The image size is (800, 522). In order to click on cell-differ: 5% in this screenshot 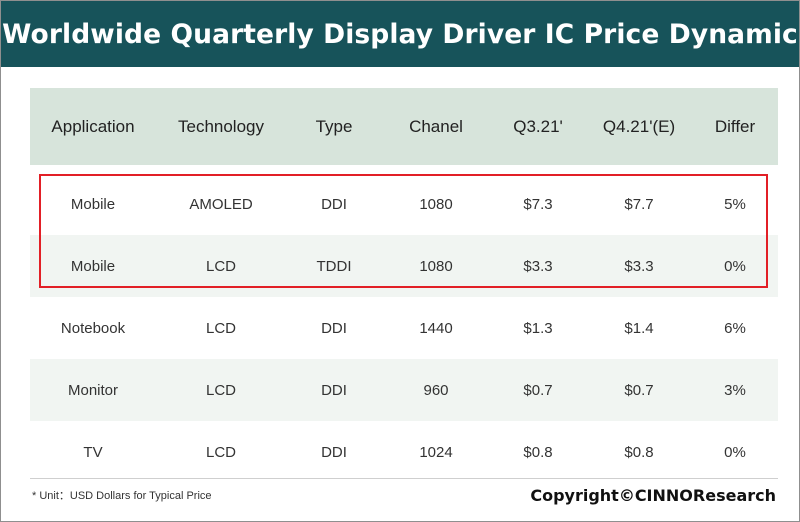, I will do `click(735, 204)`.